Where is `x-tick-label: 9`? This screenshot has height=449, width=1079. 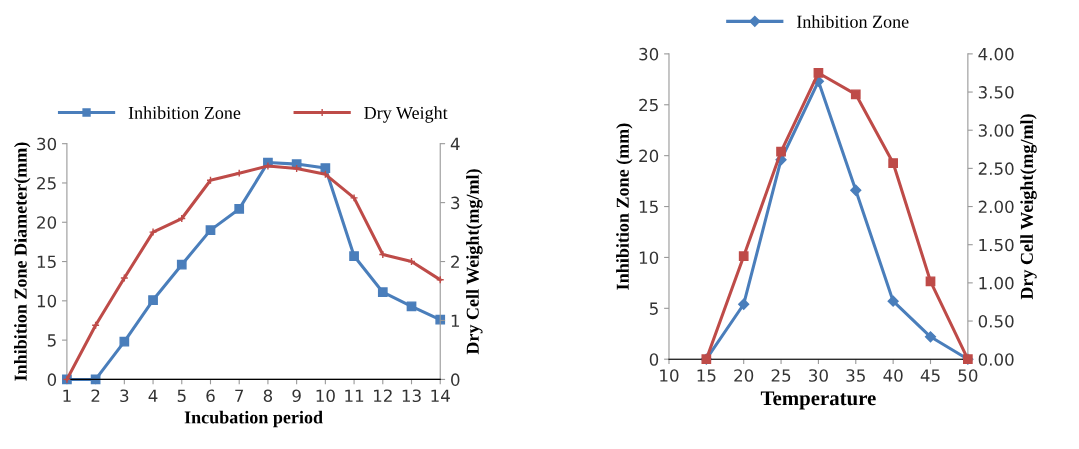 x-tick-label: 9 is located at coordinates (296, 396).